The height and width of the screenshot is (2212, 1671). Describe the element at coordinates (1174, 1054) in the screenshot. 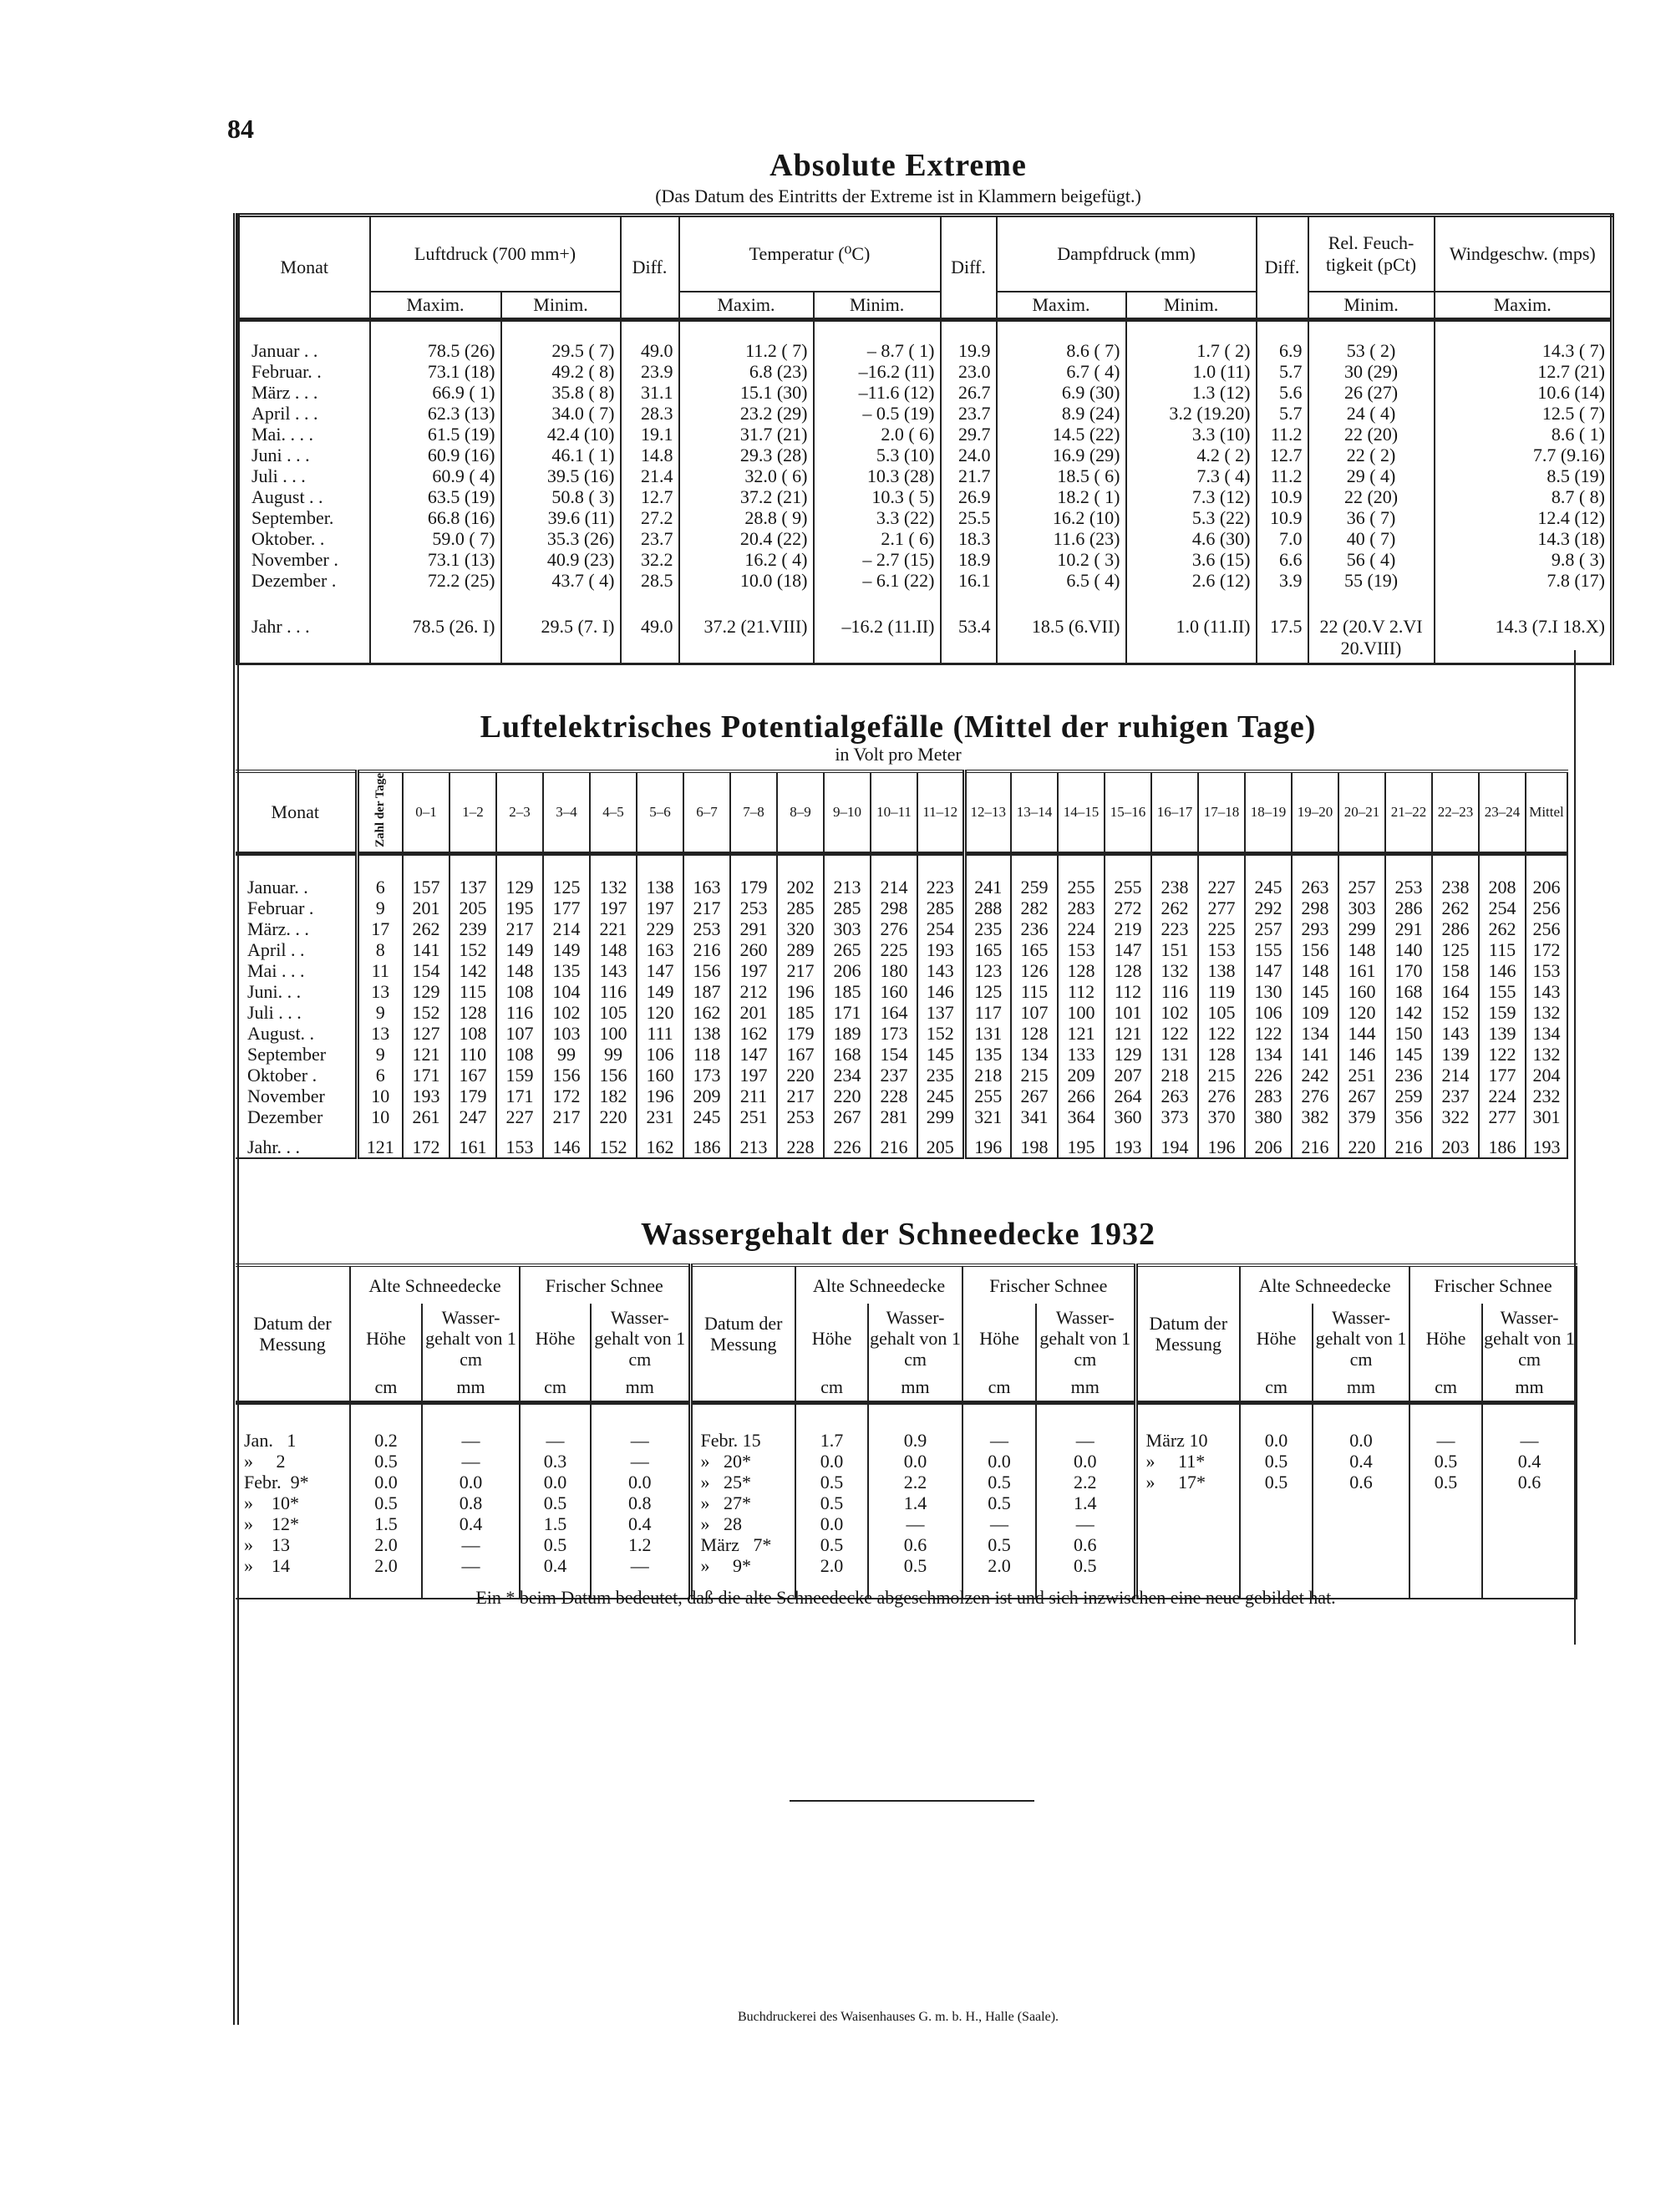

I see `value-cell: 131` at that location.